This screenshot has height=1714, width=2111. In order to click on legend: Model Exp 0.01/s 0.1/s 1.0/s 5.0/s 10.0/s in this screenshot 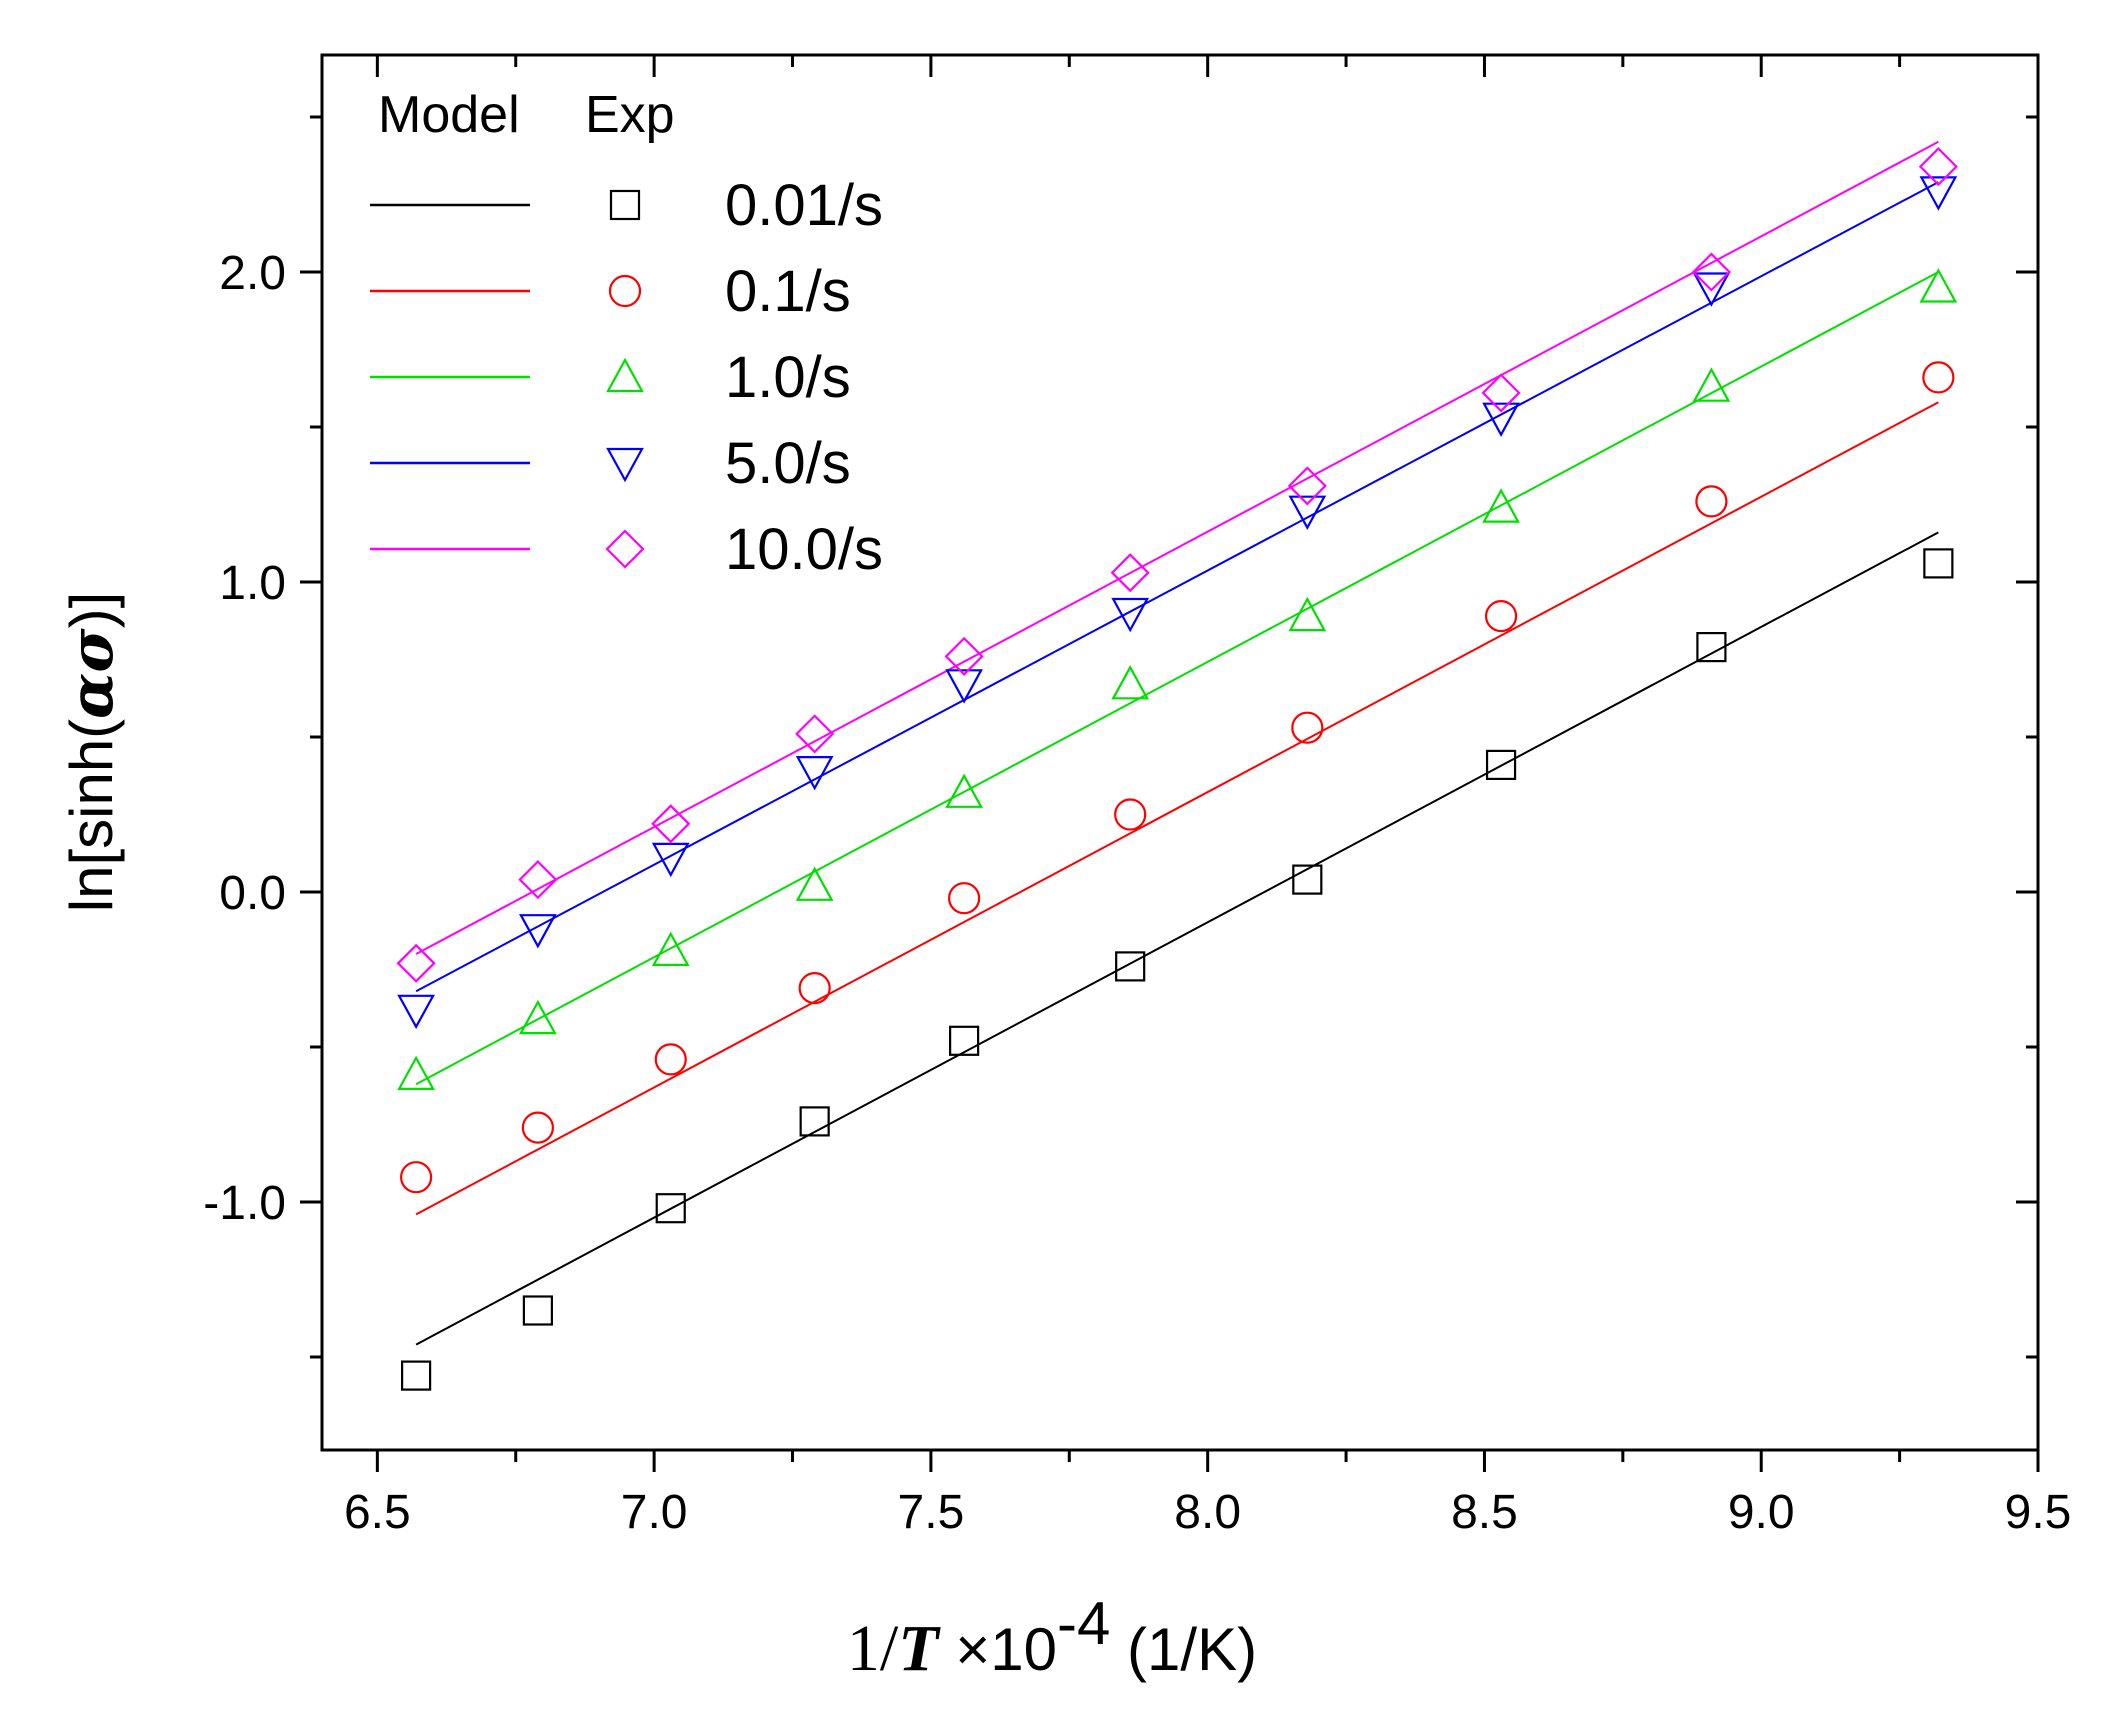, I will do `click(626, 334)`.